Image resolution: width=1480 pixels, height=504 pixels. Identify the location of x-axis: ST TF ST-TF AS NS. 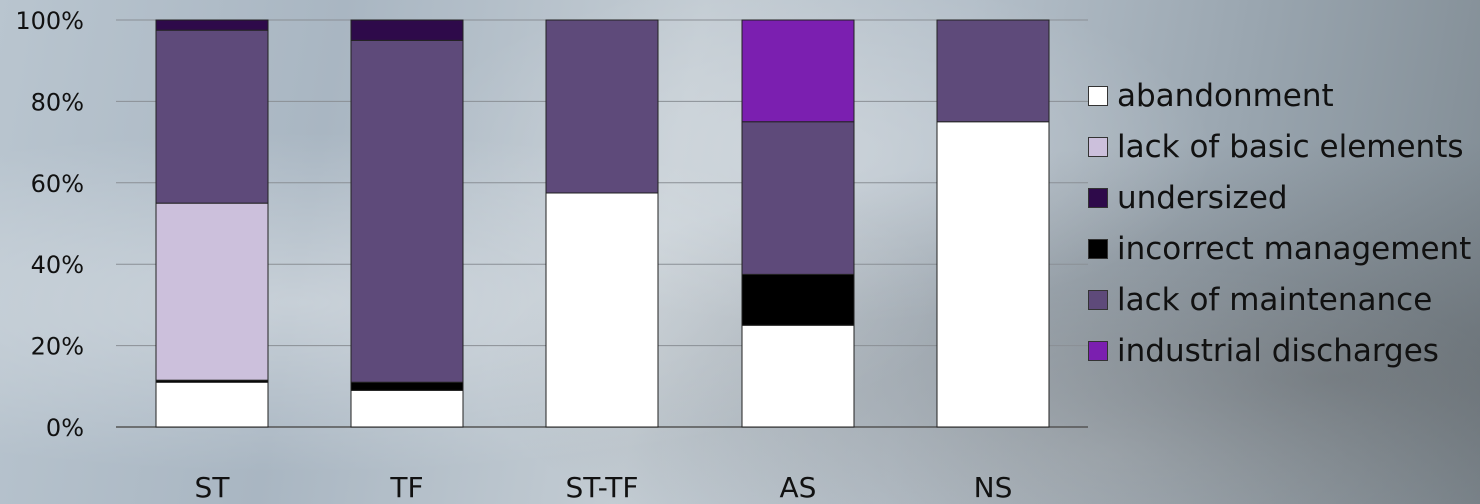
(604, 487).